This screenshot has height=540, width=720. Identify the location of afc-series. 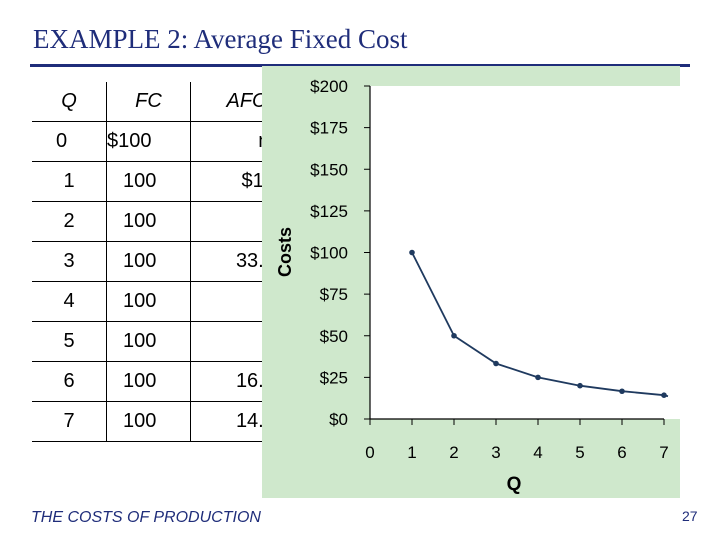
(539, 324).